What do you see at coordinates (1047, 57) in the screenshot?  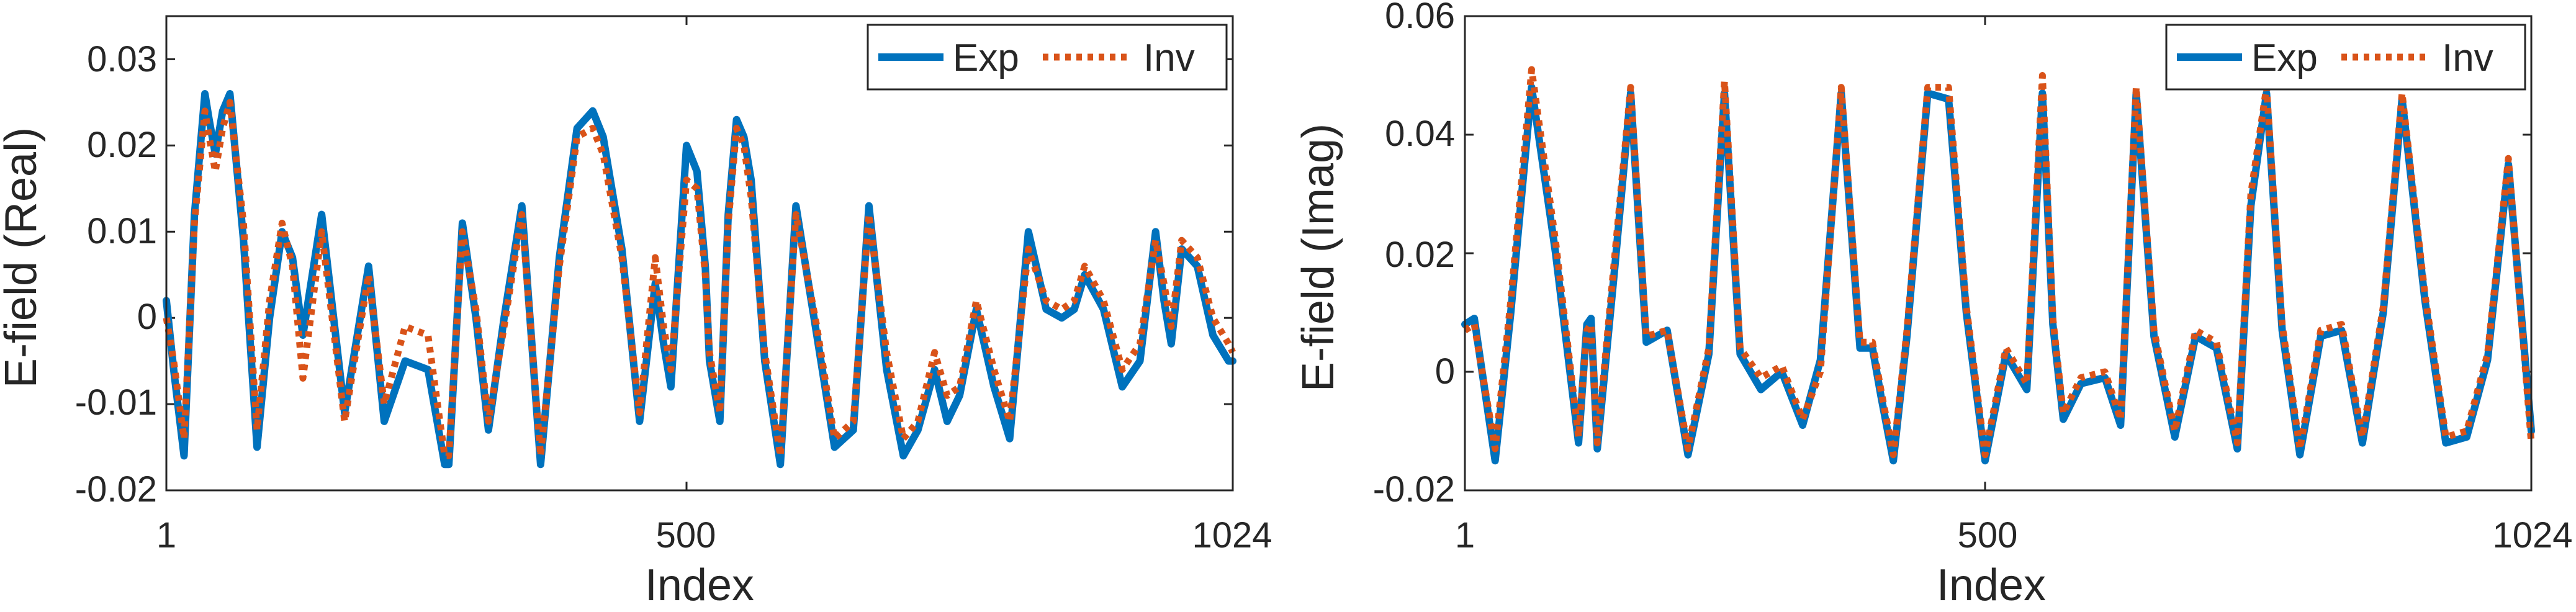 I see `legend-real: Exp Inv` at bounding box center [1047, 57].